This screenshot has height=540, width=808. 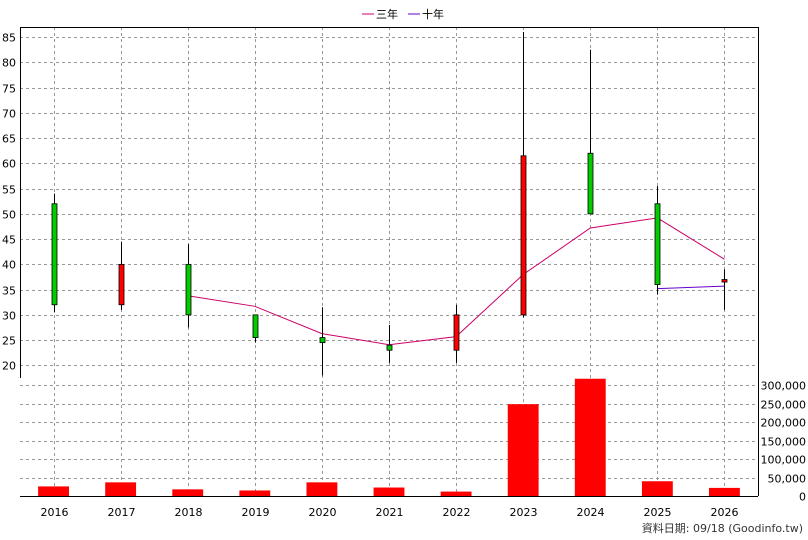 I want to click on year-tick-label: 2023, so click(x=524, y=512).